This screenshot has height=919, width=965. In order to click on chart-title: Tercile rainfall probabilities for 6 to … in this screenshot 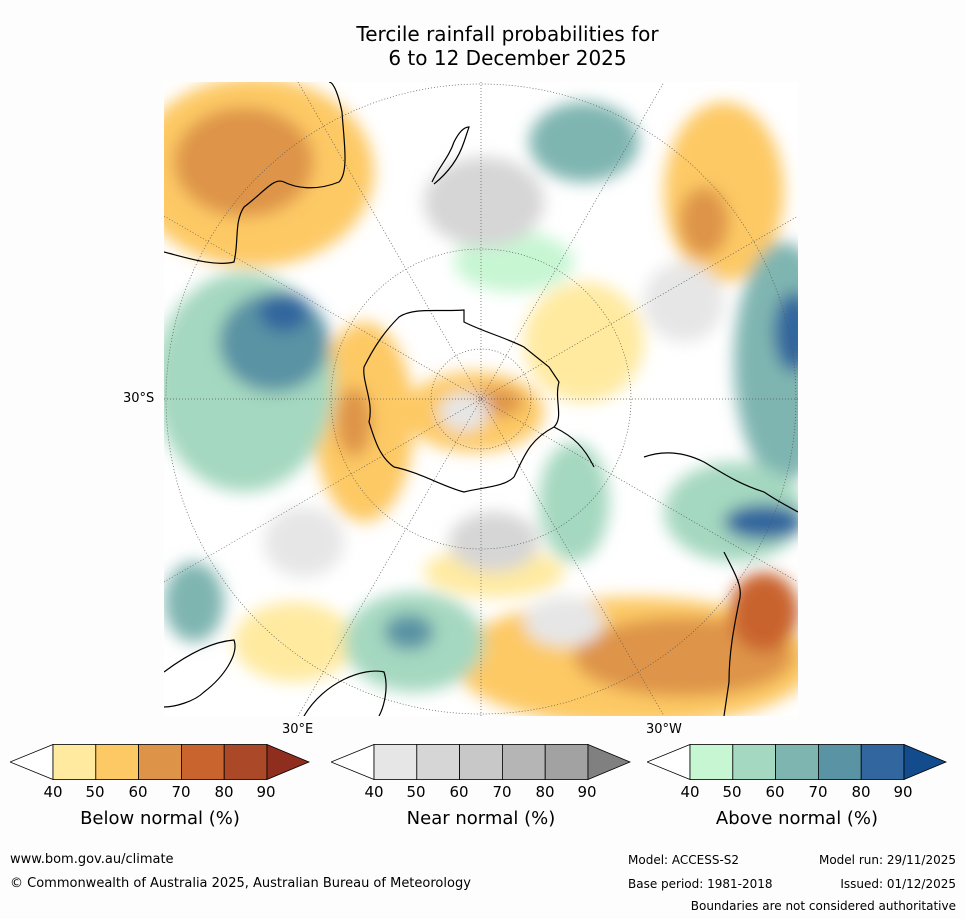, I will do `click(507, 46)`.